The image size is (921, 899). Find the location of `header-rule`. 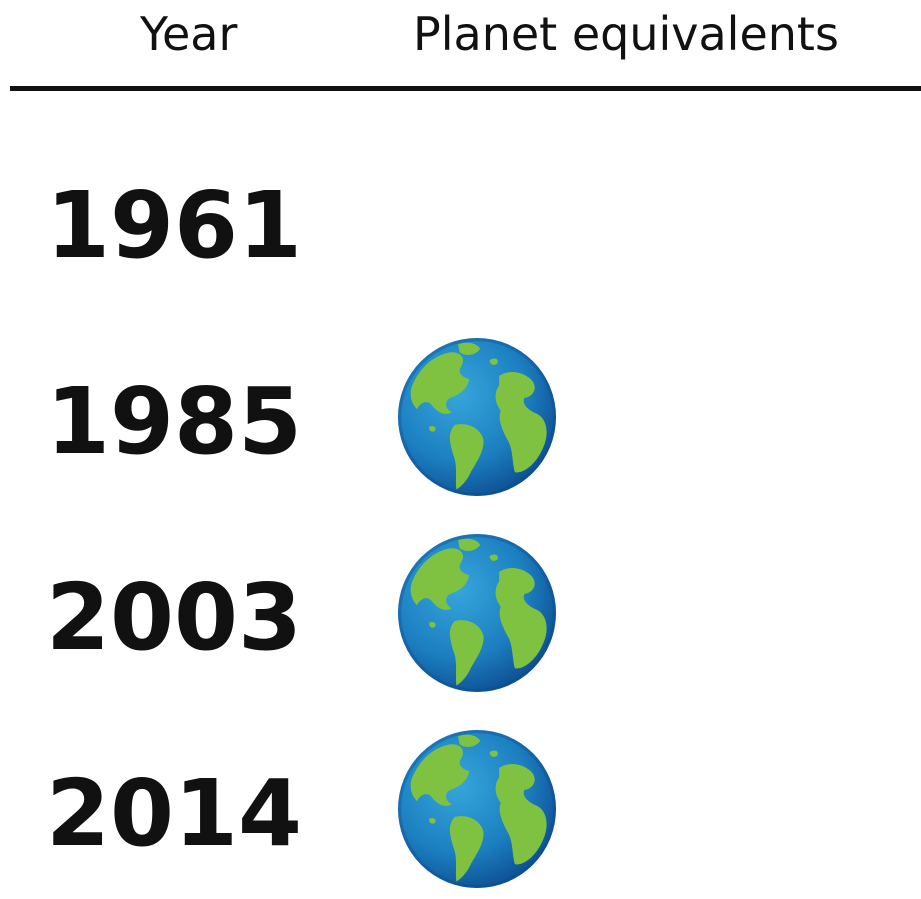

header-rule is located at coordinates (465, 88).